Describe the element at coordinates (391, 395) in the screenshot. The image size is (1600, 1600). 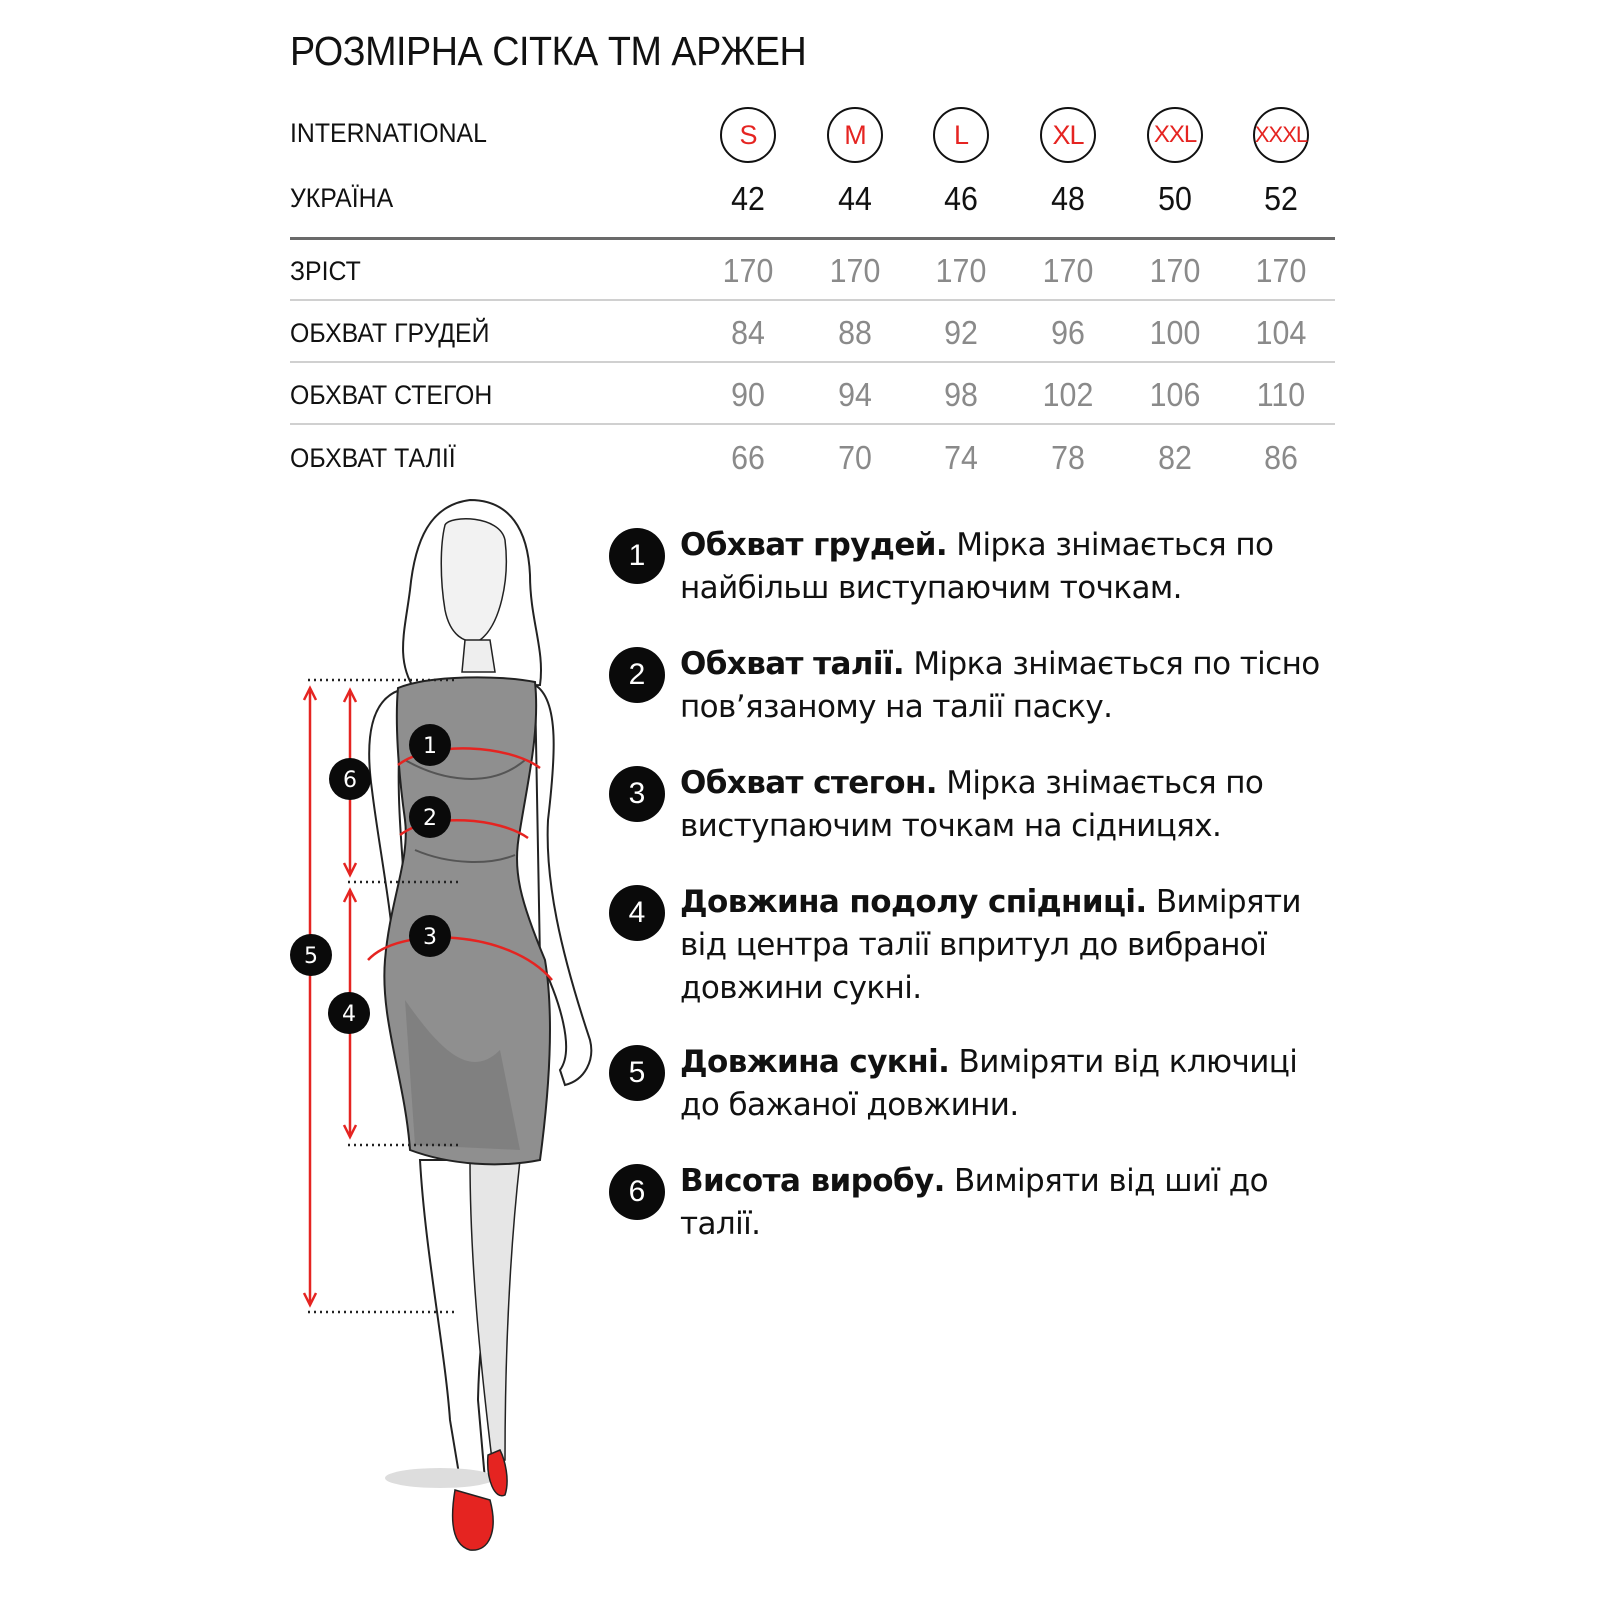
I see `row-label: ОБХВАТ СТЕГОН` at that location.